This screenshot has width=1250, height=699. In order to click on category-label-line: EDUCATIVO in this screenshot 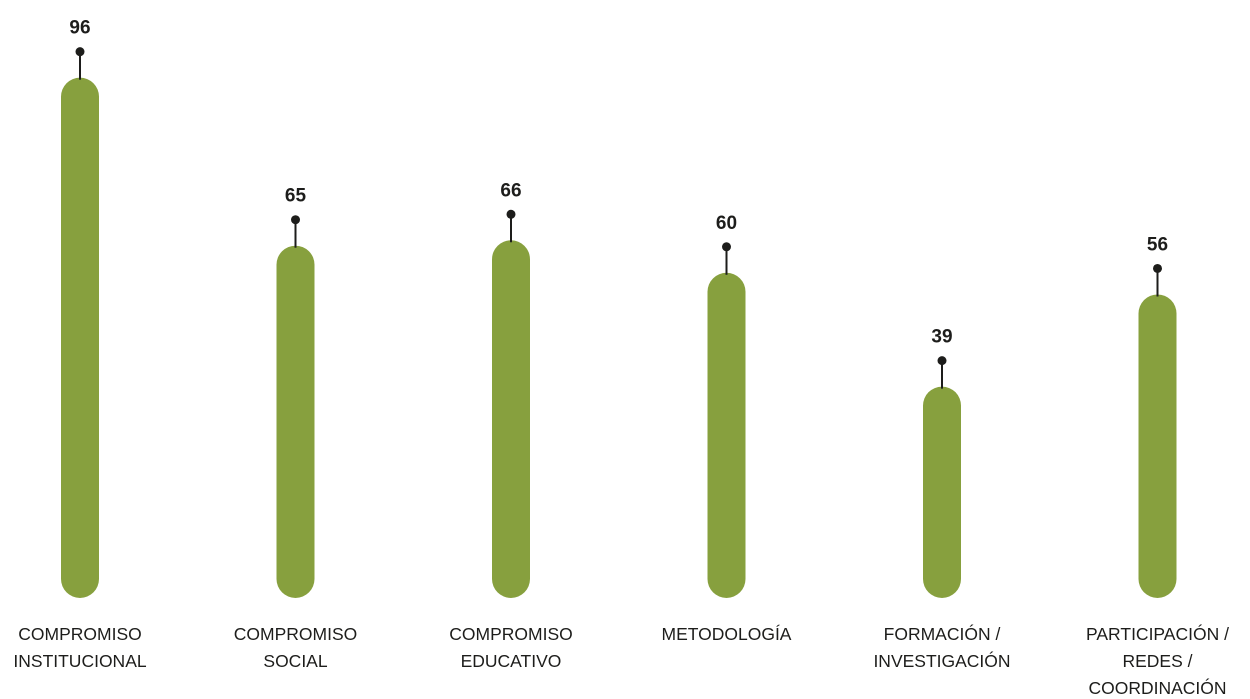, I will do `click(511, 661)`.